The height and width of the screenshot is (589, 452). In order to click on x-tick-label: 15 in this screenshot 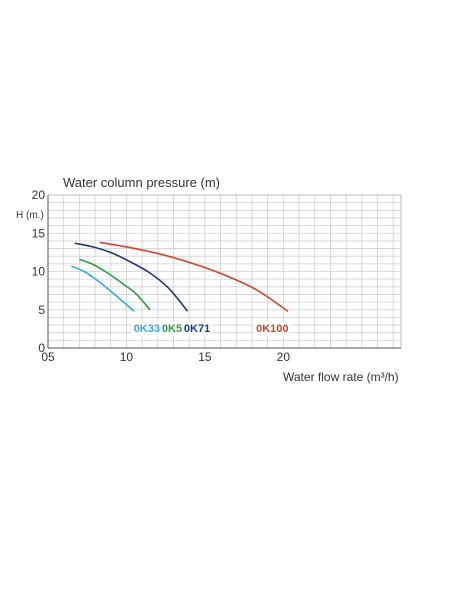, I will do `click(205, 357)`.